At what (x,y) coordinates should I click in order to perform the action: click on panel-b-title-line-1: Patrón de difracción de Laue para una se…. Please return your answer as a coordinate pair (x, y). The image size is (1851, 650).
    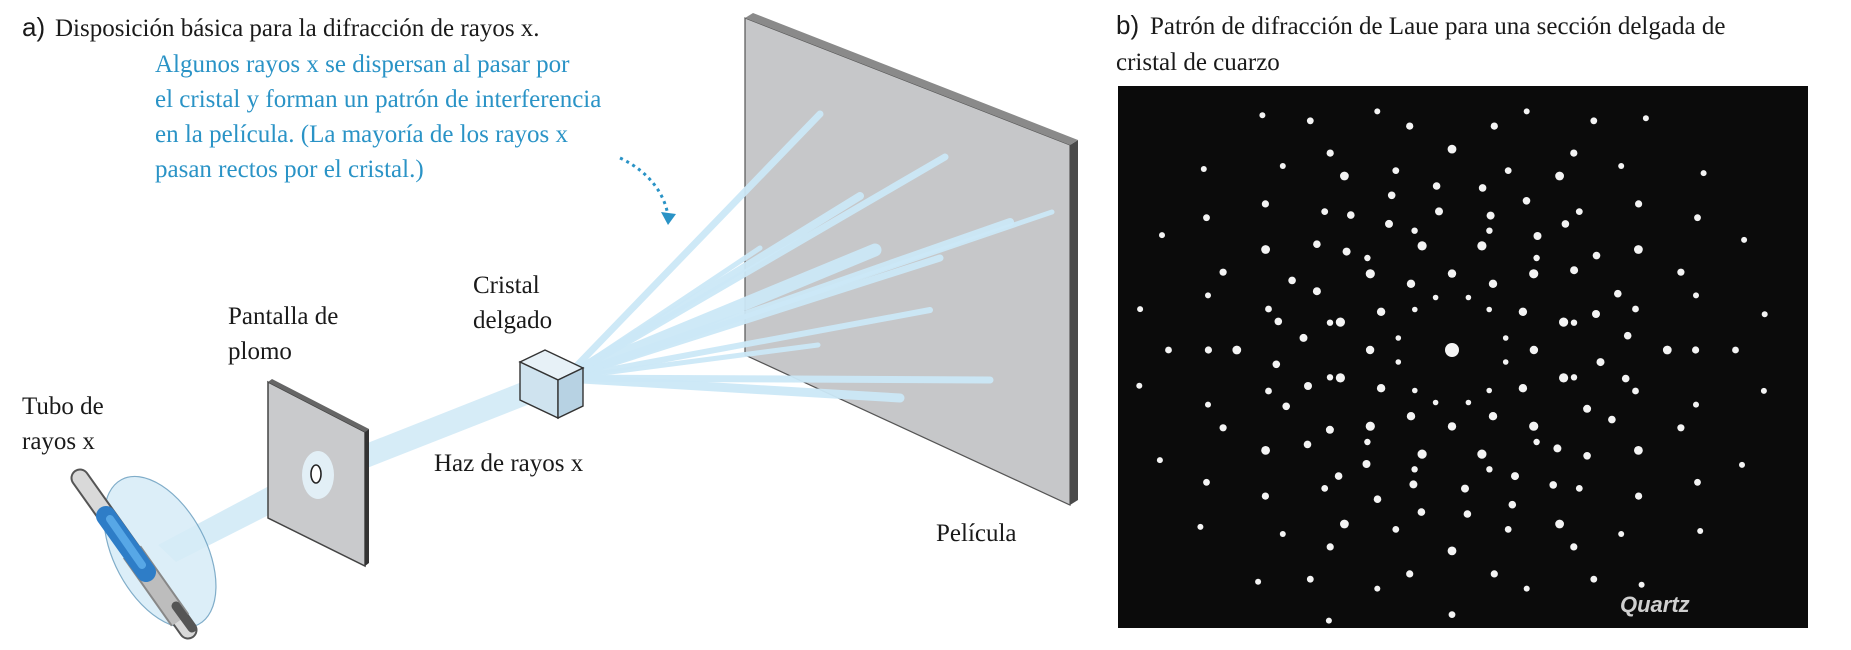
    Looking at the image, I should click on (1437, 26).